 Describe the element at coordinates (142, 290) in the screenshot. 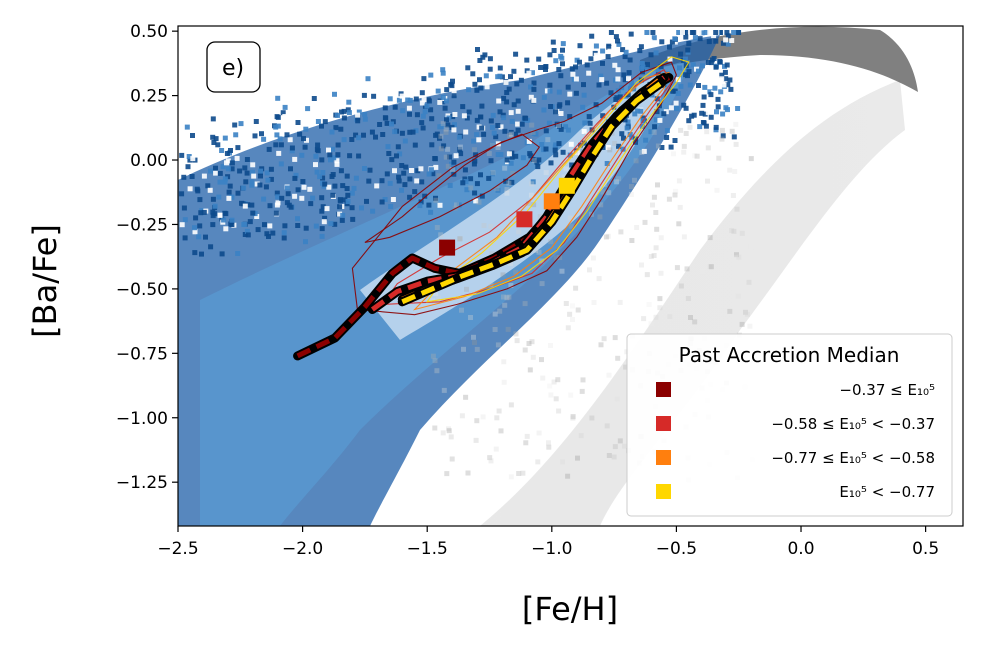

I see `y-tick-label: −0.50` at that location.